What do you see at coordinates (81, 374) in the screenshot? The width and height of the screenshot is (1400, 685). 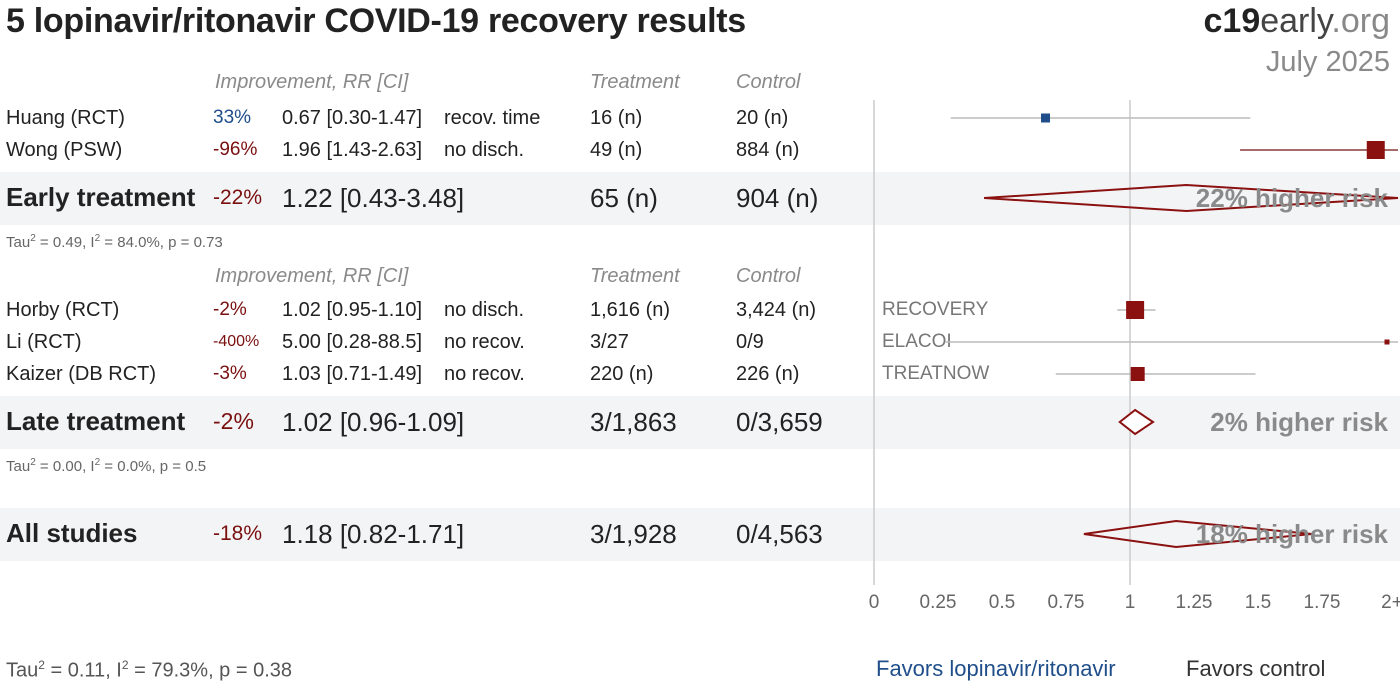 I see `study-name: Kaizer (DB RCT)` at bounding box center [81, 374].